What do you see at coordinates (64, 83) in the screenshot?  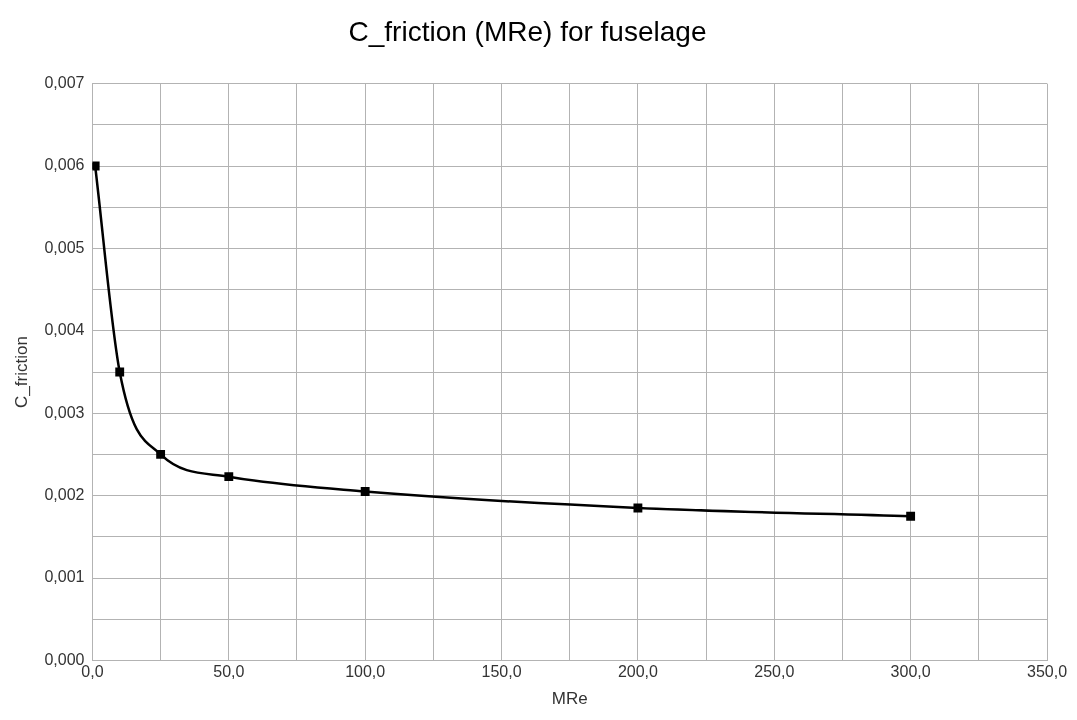 I see `y-tick-label: 0,007` at bounding box center [64, 83].